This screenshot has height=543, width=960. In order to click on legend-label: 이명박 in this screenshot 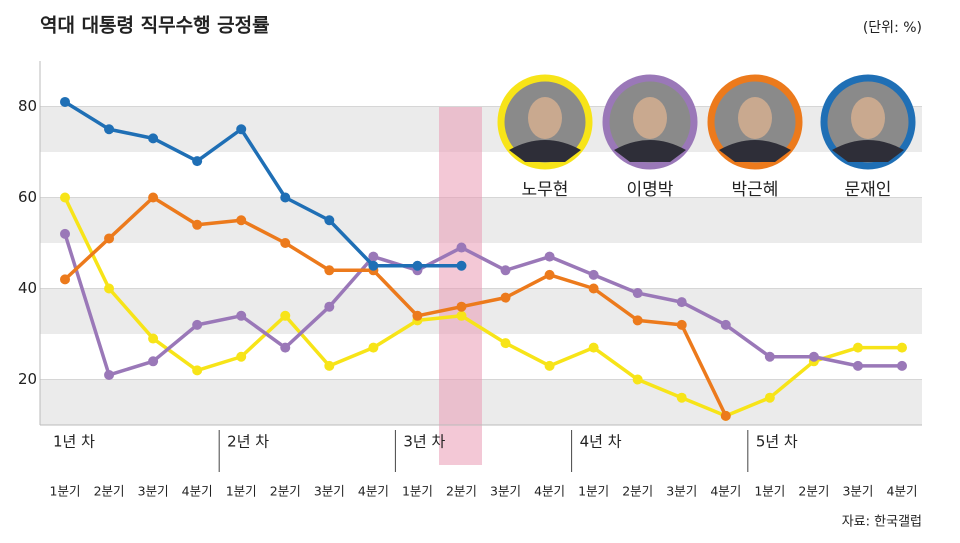, I will do `click(650, 190)`.